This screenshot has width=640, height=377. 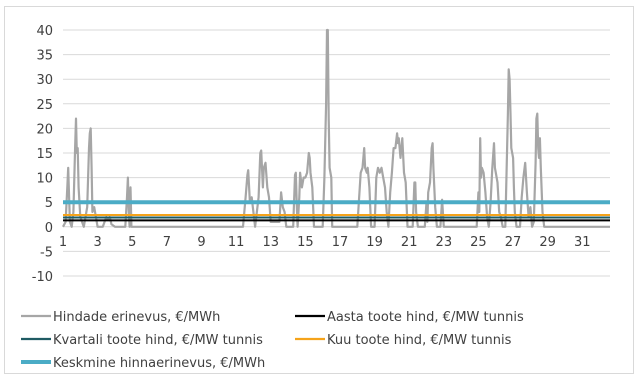 What do you see at coordinates (44, 31) in the screenshot?
I see `y-tick-label: 40` at bounding box center [44, 31].